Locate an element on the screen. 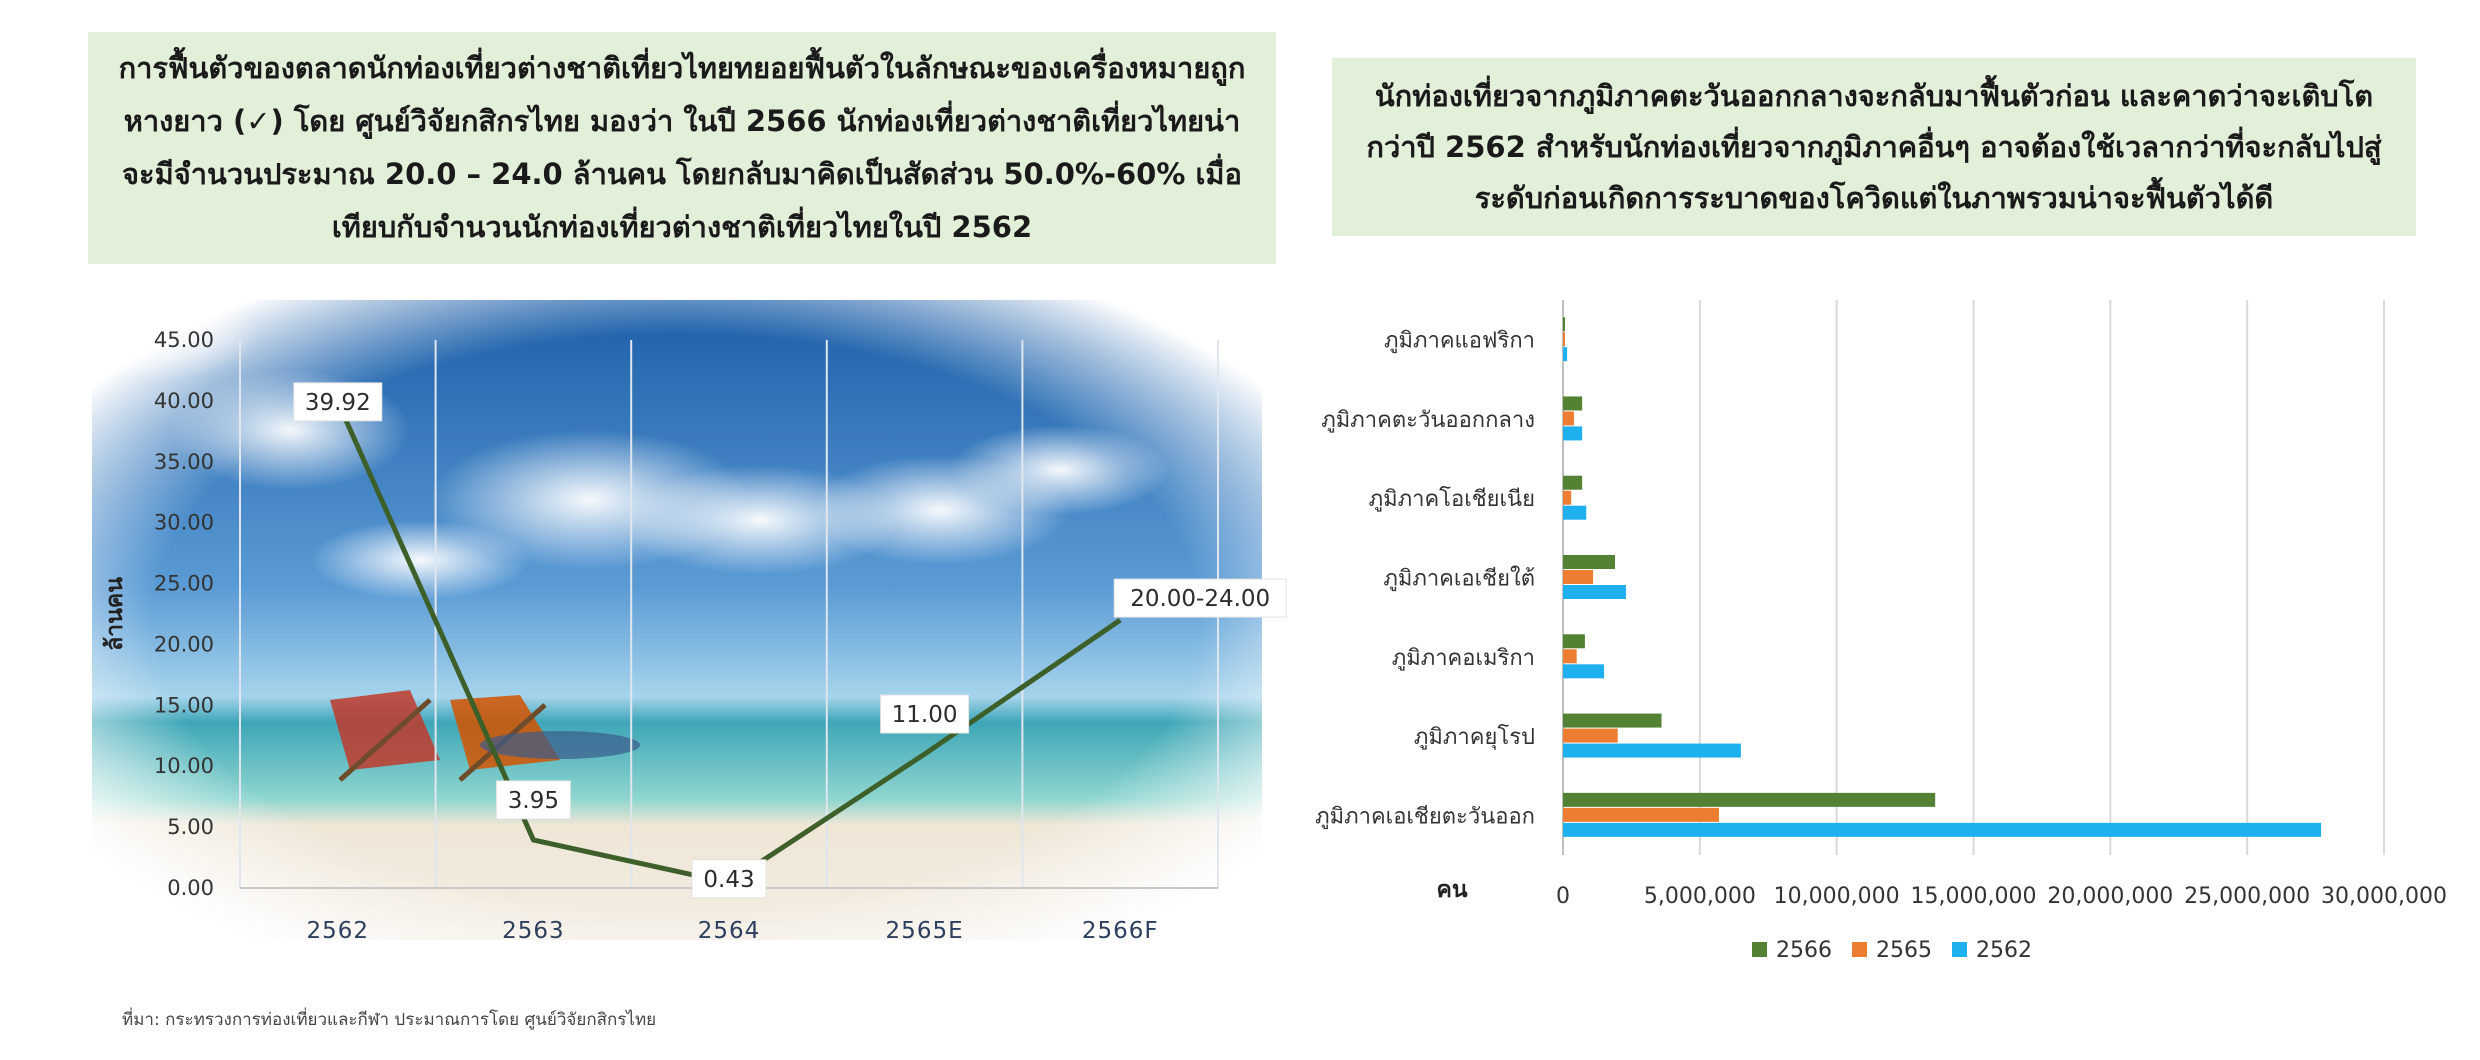 The width and height of the screenshot is (2480, 1060). legend-label: 2566 is located at coordinates (1804, 950).